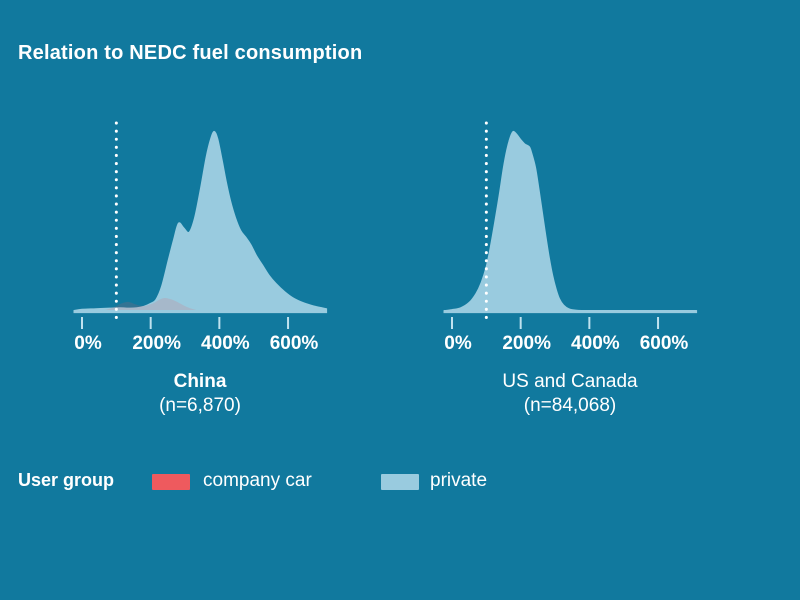 The image size is (800, 600). I want to click on legend-label-private: private, so click(459, 480).